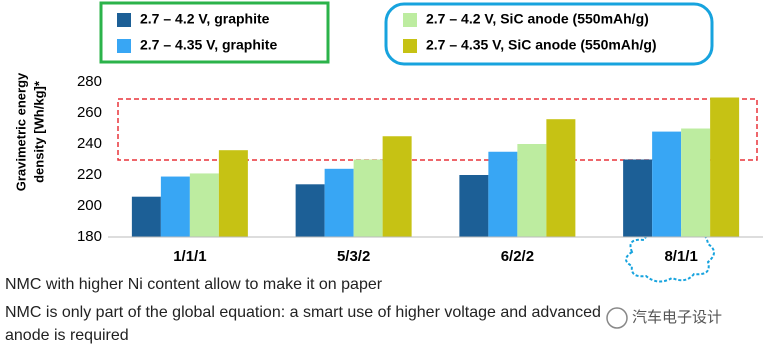 This screenshot has height=350, width=763. Describe the element at coordinates (67, 335) in the screenshot. I see `annotation: anode is required` at that location.